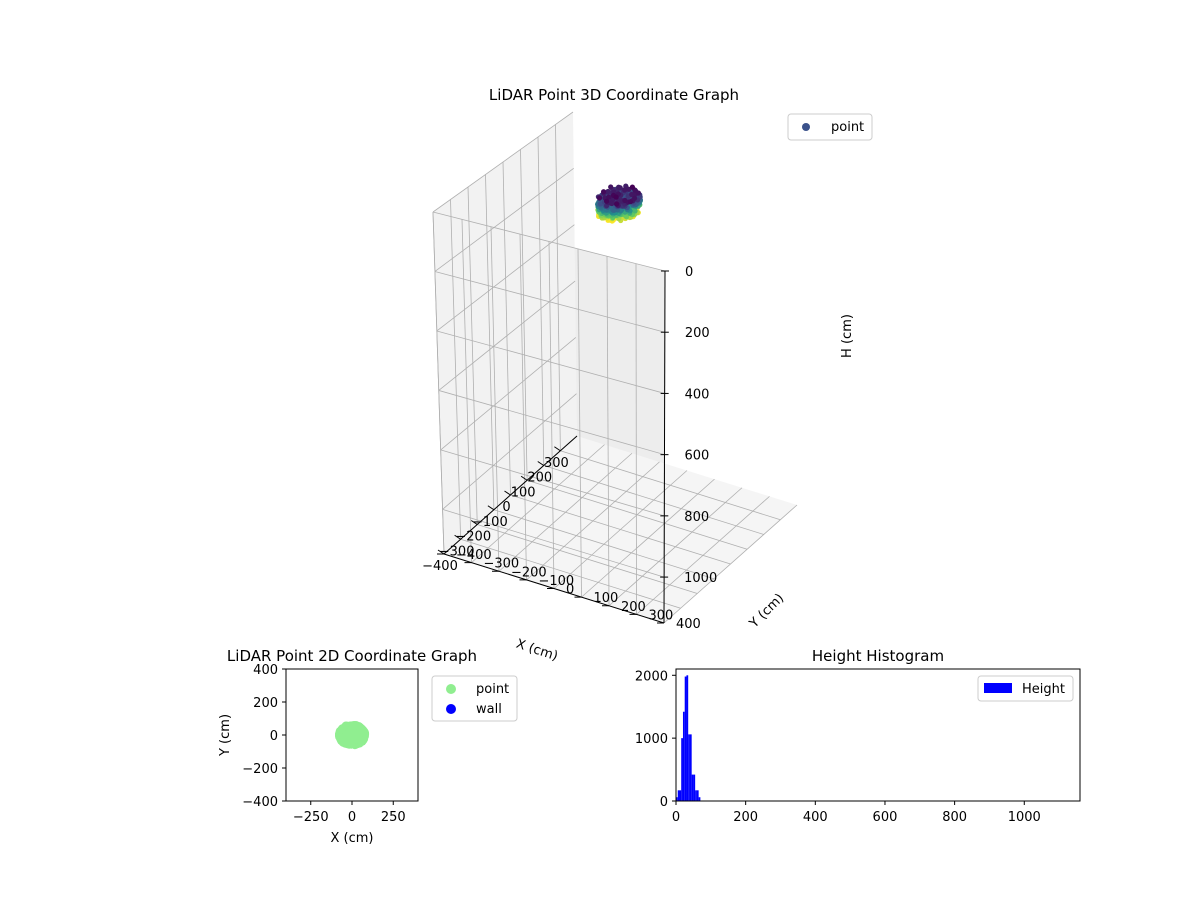 The height and width of the screenshot is (900, 1200). What do you see at coordinates (451, 709) in the screenshot?
I see `chart-2d-legend-marker-wall` at bounding box center [451, 709].